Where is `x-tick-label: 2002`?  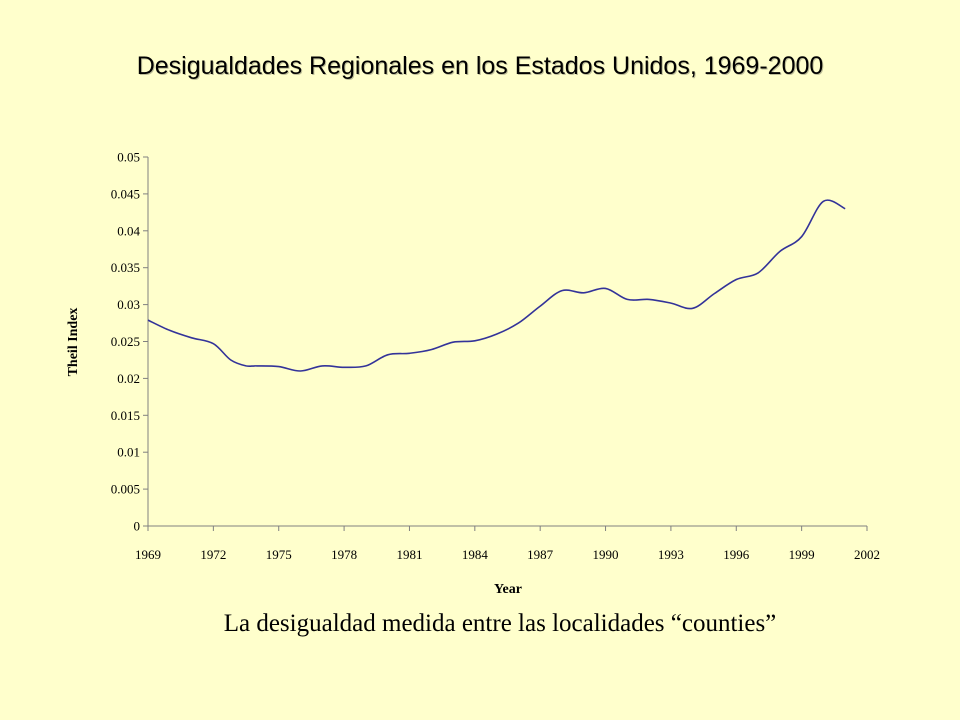 x-tick-label: 2002 is located at coordinates (867, 554).